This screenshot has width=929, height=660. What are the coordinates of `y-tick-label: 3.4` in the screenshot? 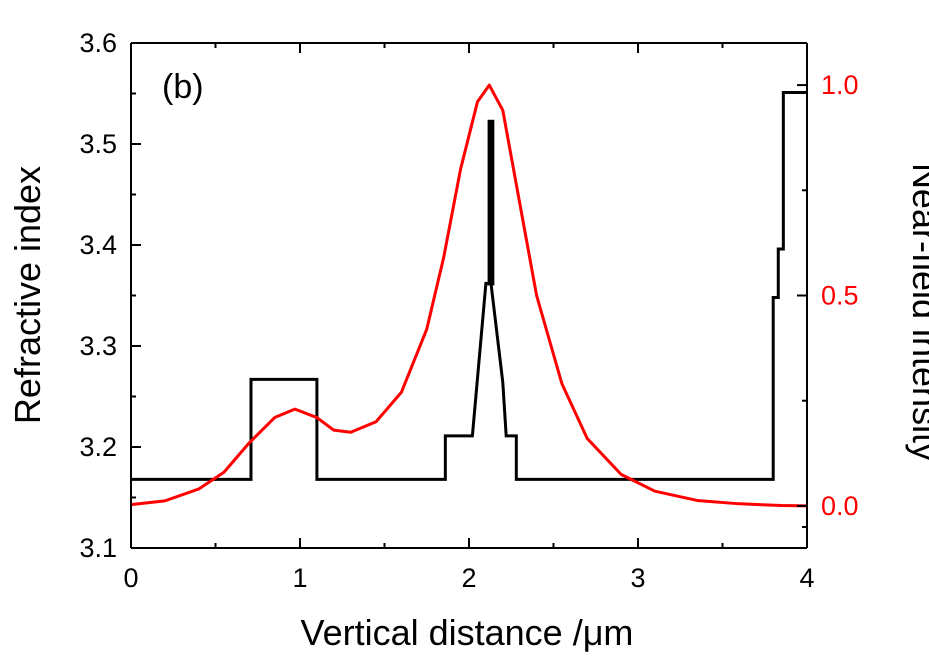 It's located at (98, 245).